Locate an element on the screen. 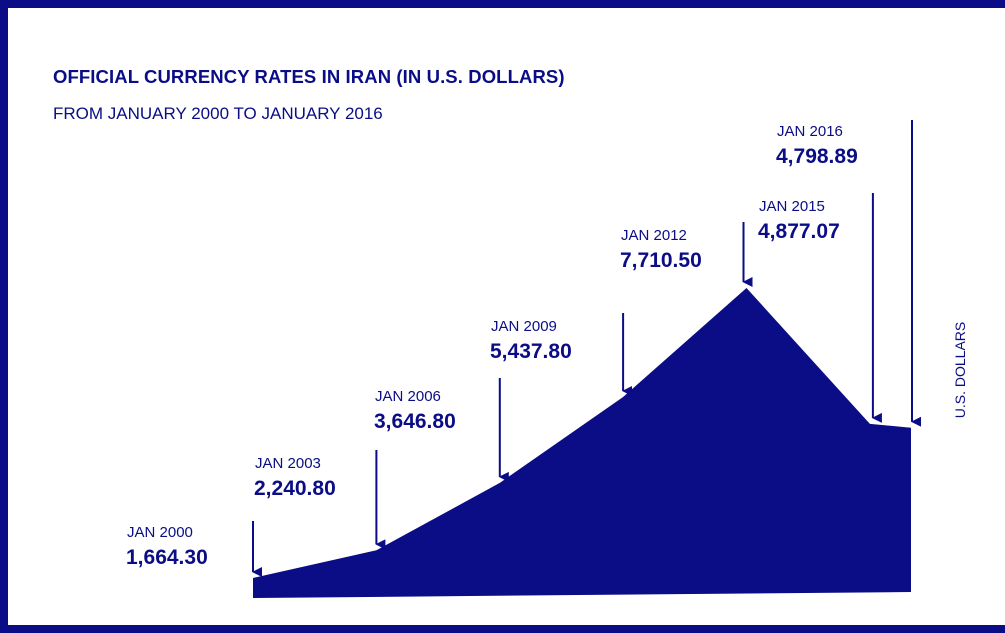 The height and width of the screenshot is (633, 1005). point-date-label: JAN 2016 is located at coordinates (810, 131).